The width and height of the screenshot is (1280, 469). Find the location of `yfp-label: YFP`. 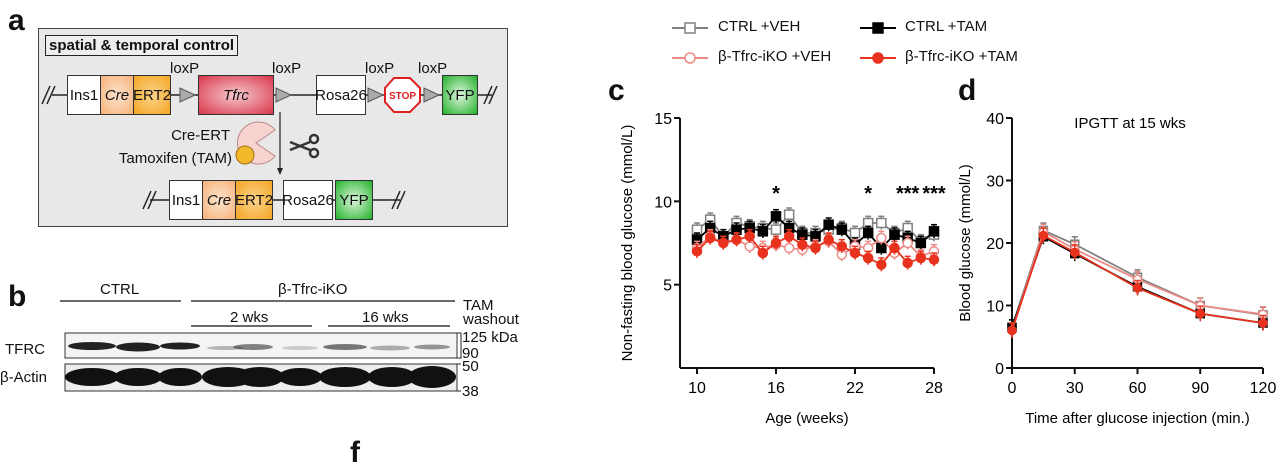

yfp-label: YFP is located at coordinates (354, 200).